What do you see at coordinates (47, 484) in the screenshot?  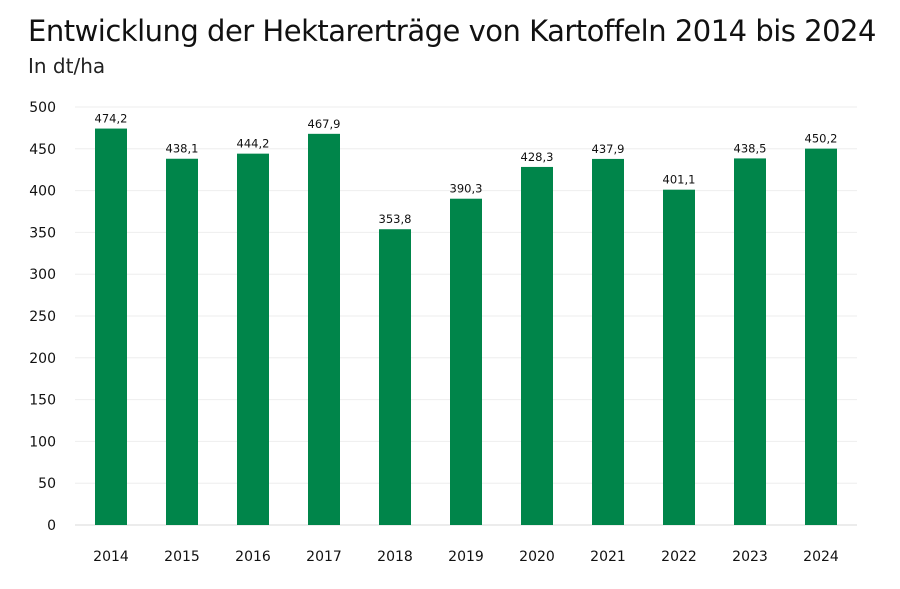 I see `y-tick-label: 50` at bounding box center [47, 484].